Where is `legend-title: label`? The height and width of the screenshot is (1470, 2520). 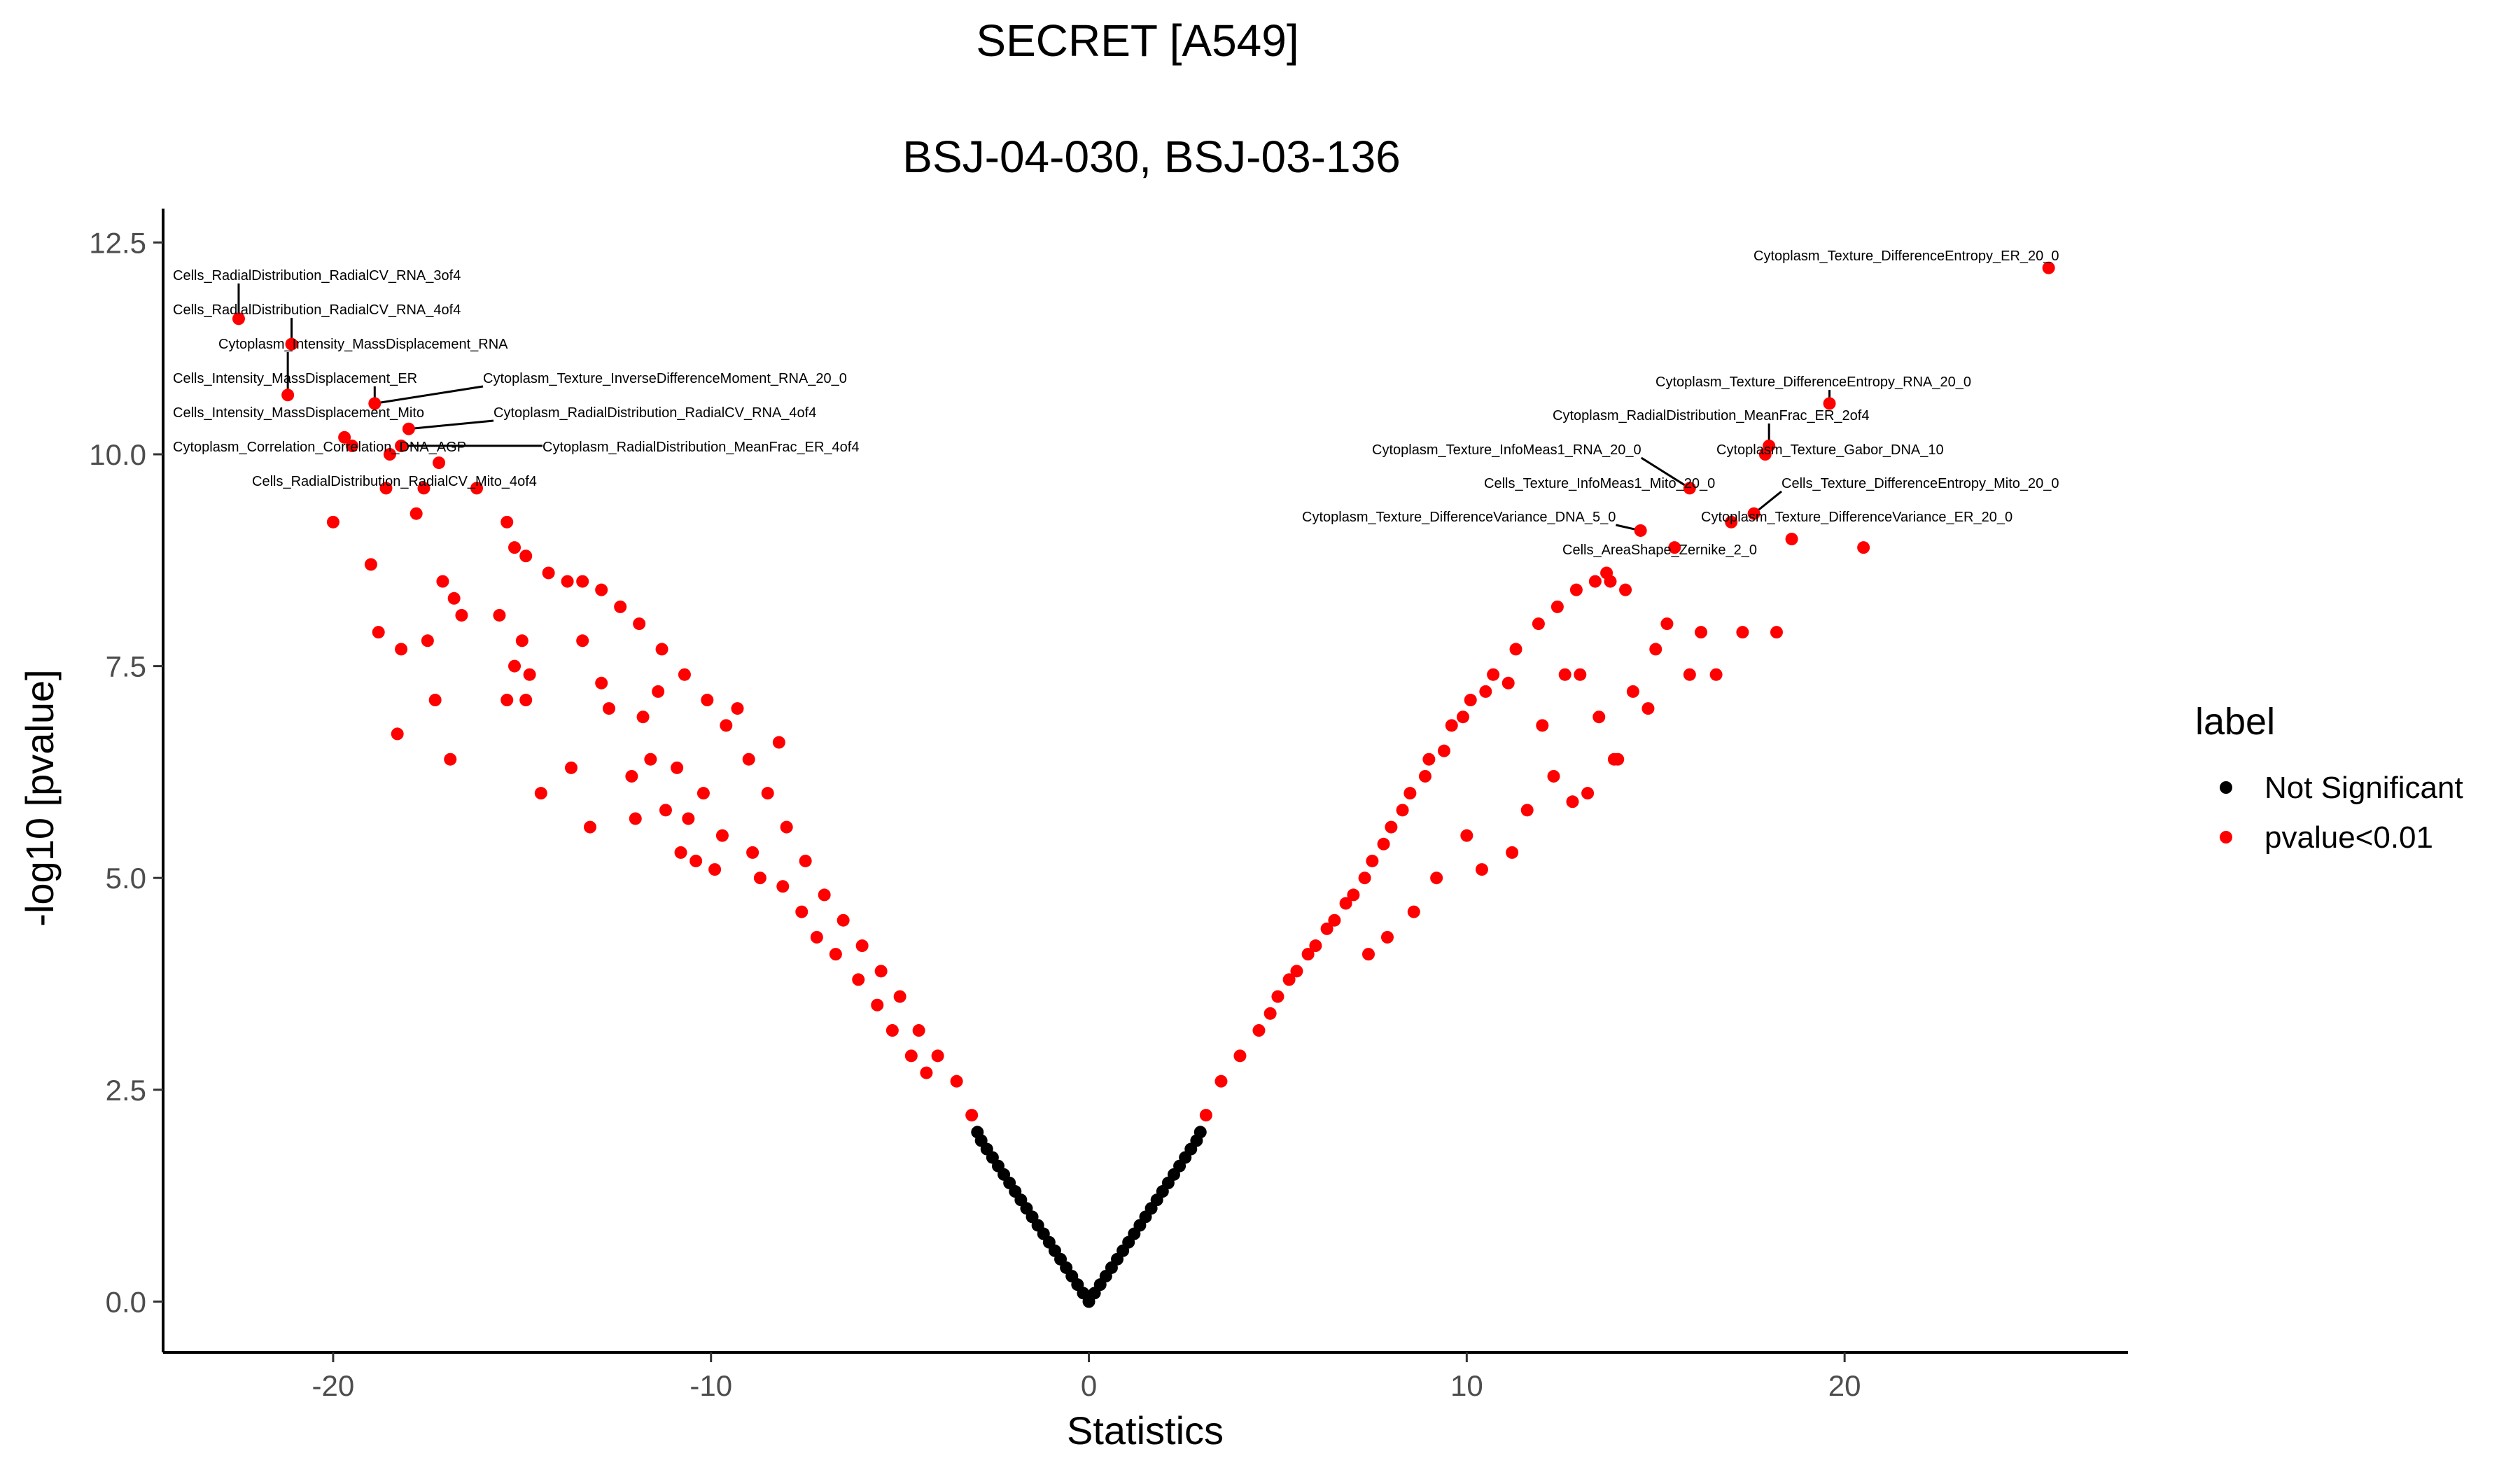 legend-title: label is located at coordinates (2235, 722).